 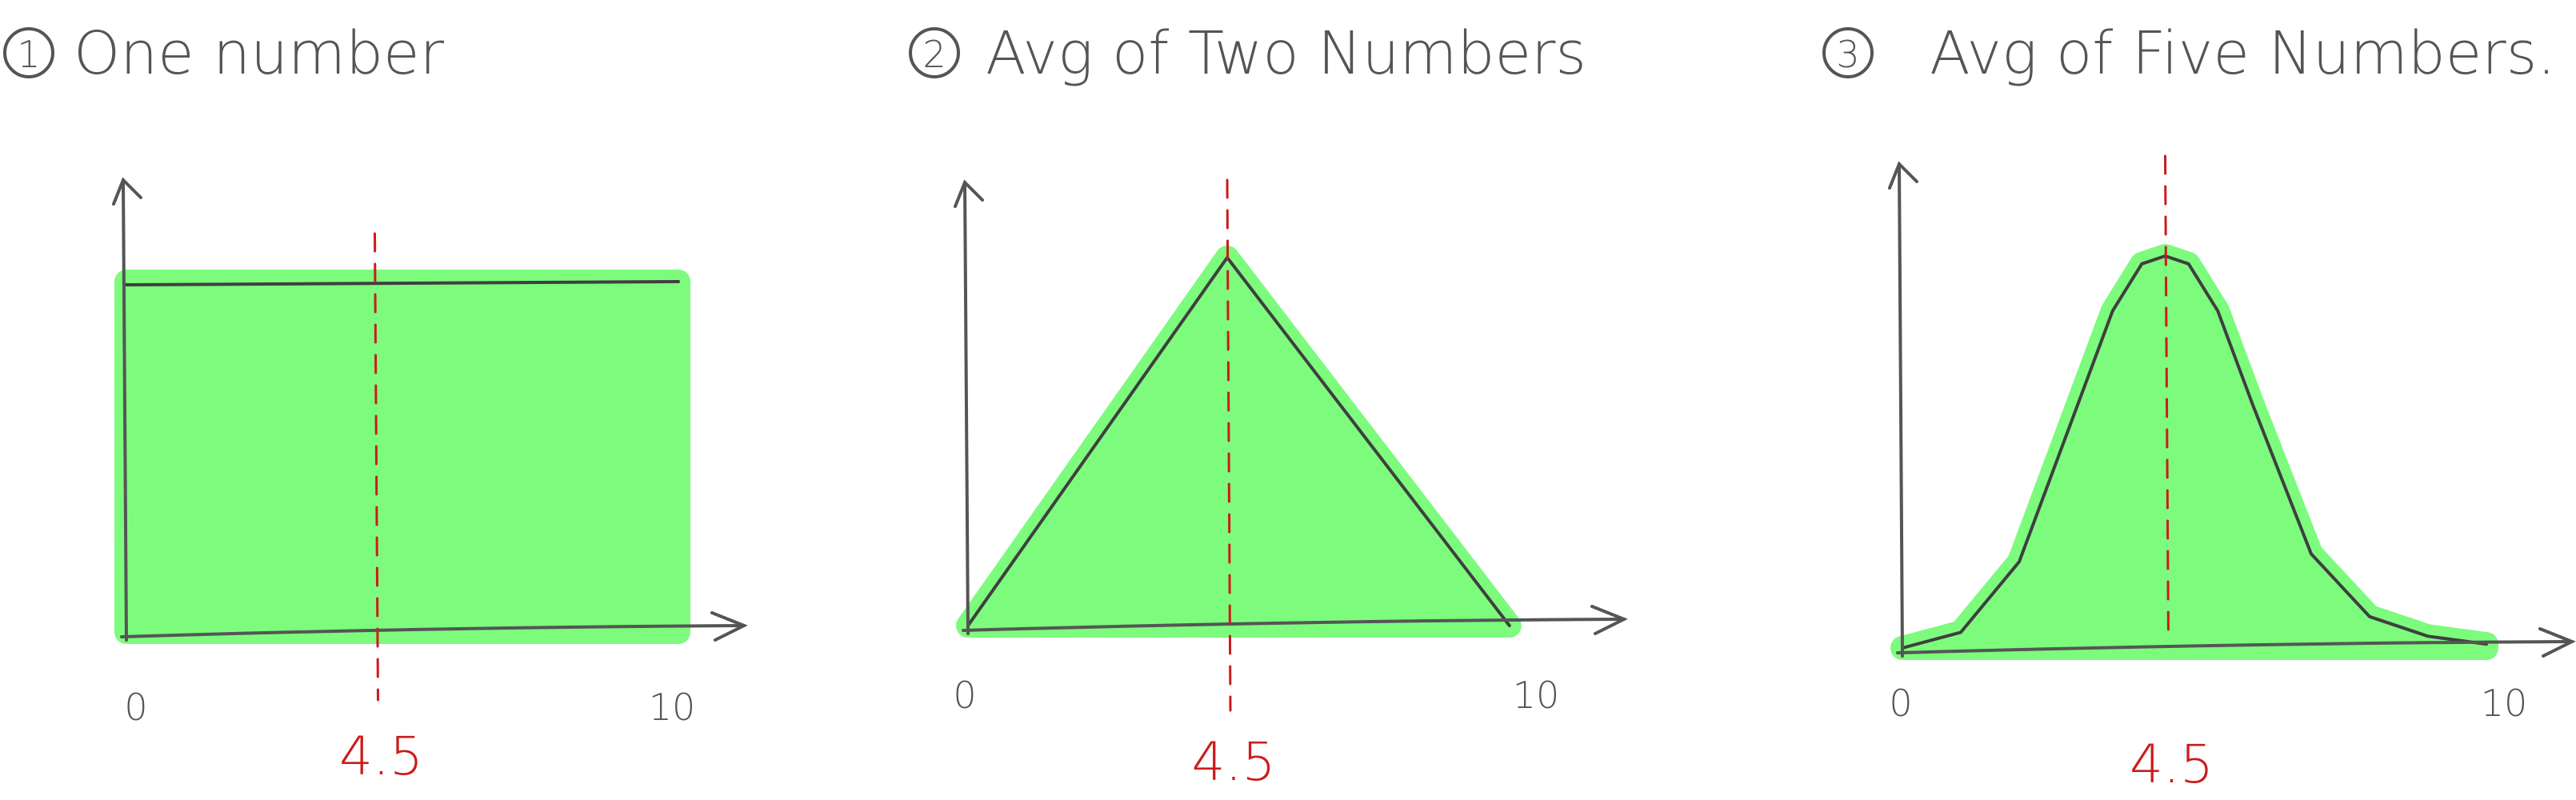 I want to click on panel-number: 2, so click(x=934, y=54).